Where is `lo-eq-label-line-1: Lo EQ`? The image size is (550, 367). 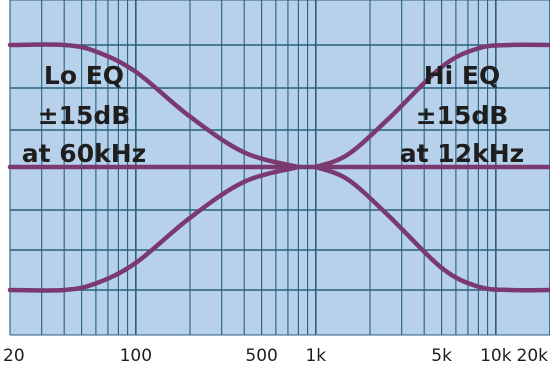
lo-eq-label-line-1: Lo EQ is located at coordinates (84, 75).